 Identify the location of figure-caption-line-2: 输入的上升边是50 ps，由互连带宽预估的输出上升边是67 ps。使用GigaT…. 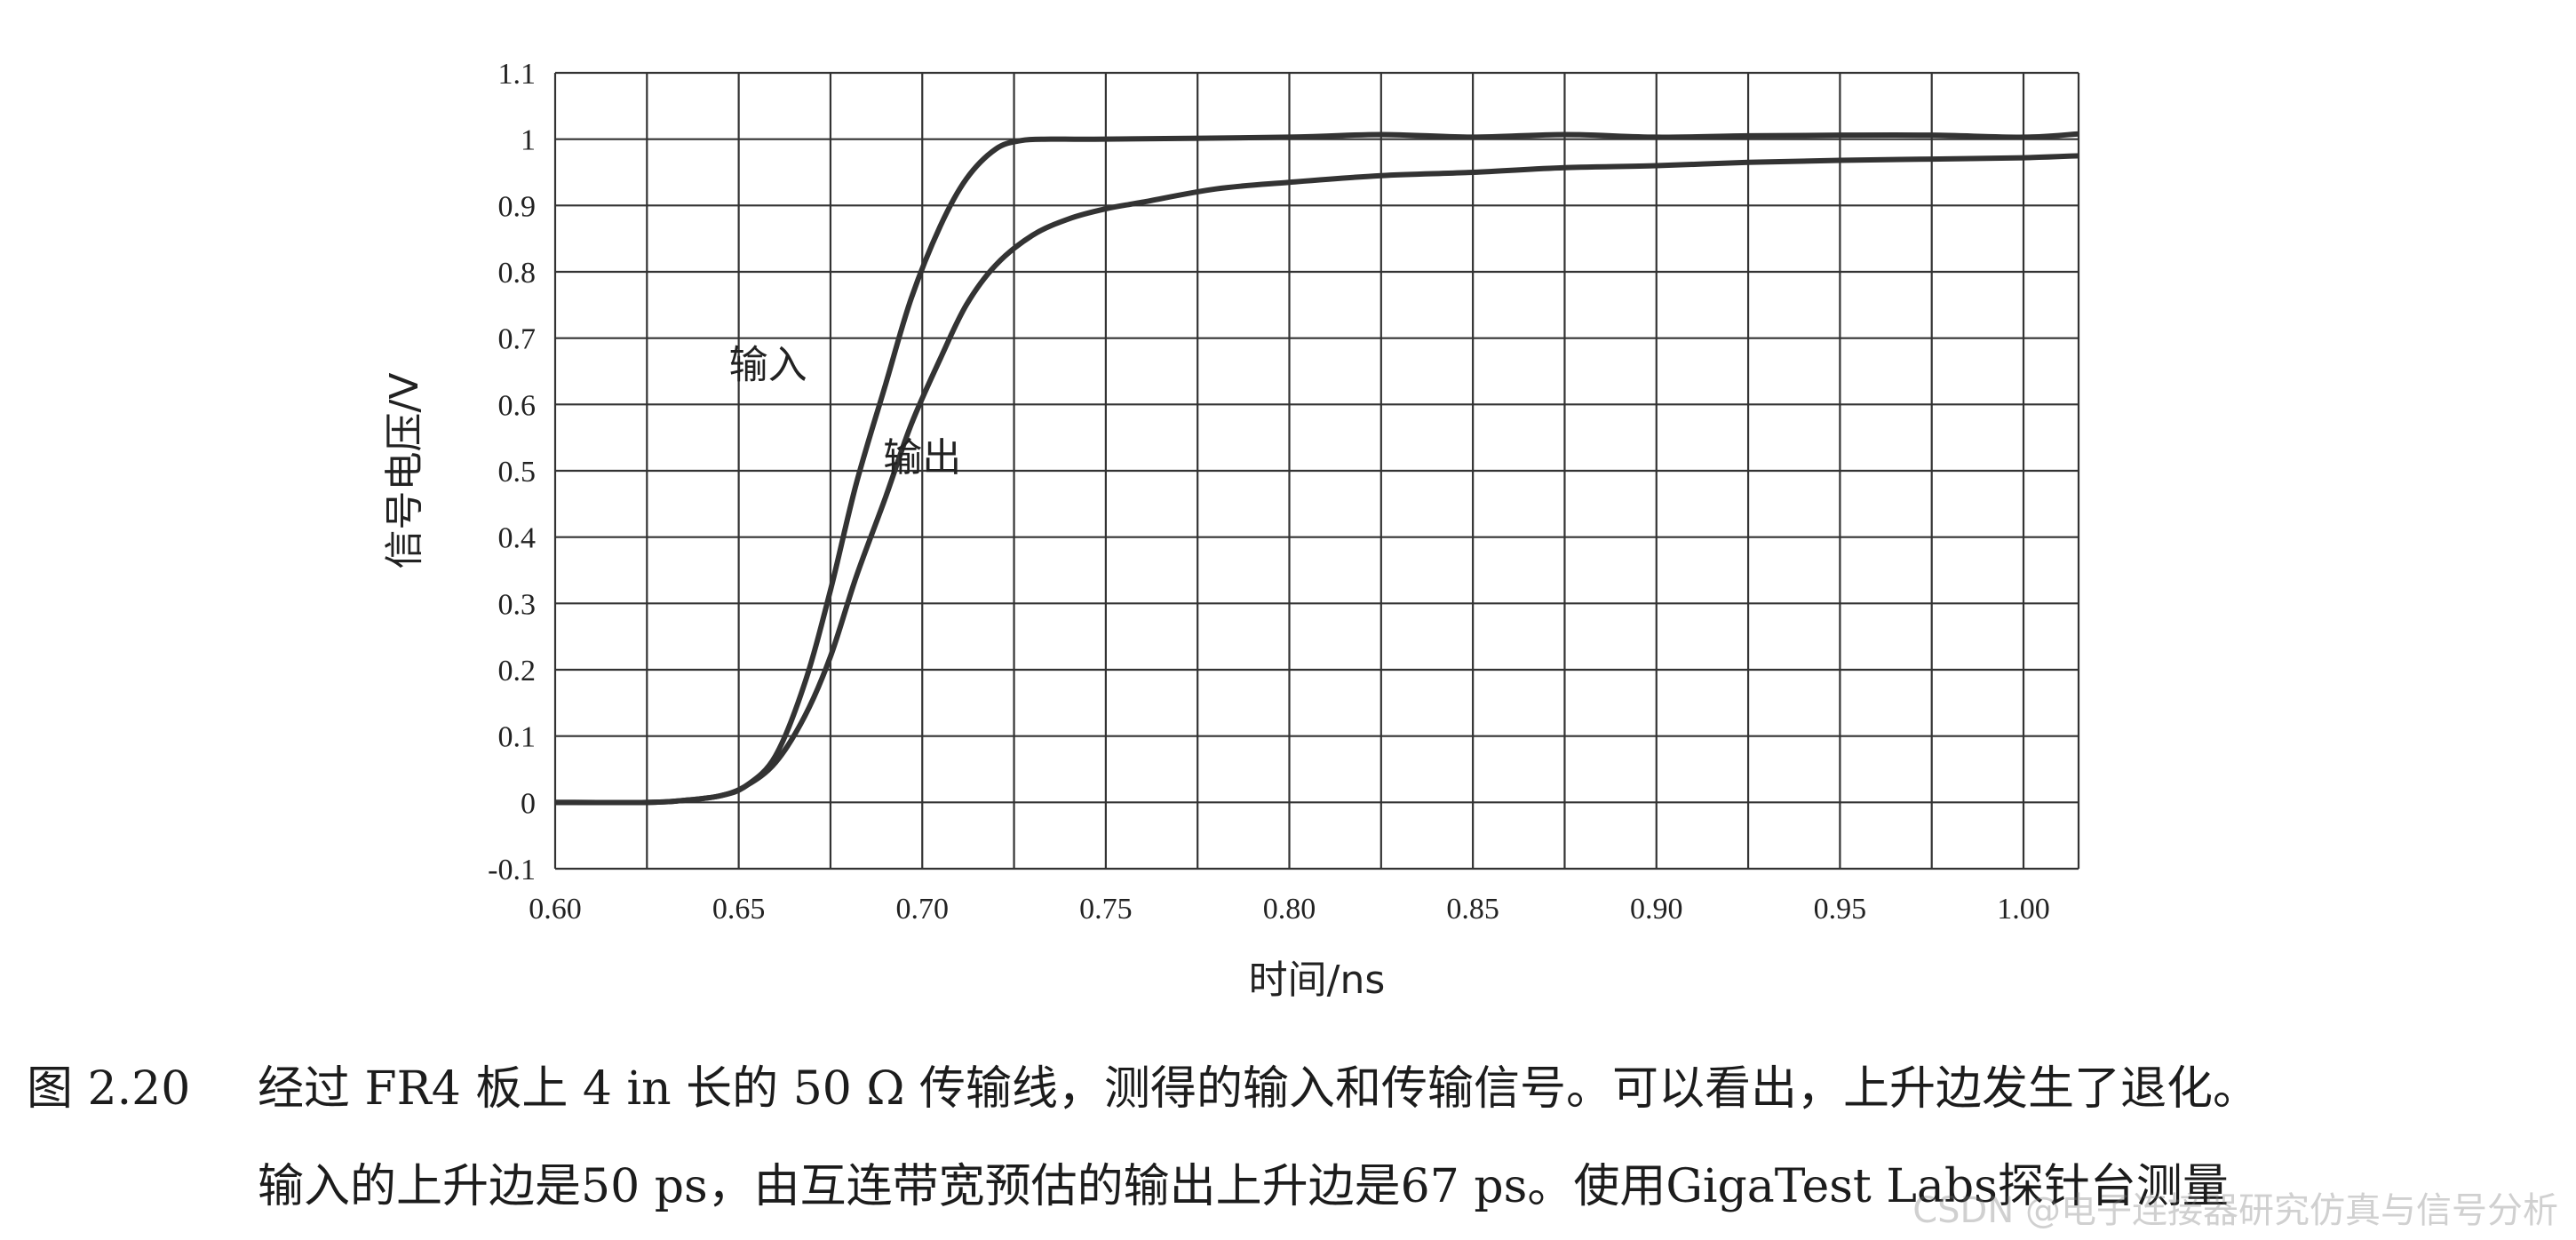
(1243, 1187).